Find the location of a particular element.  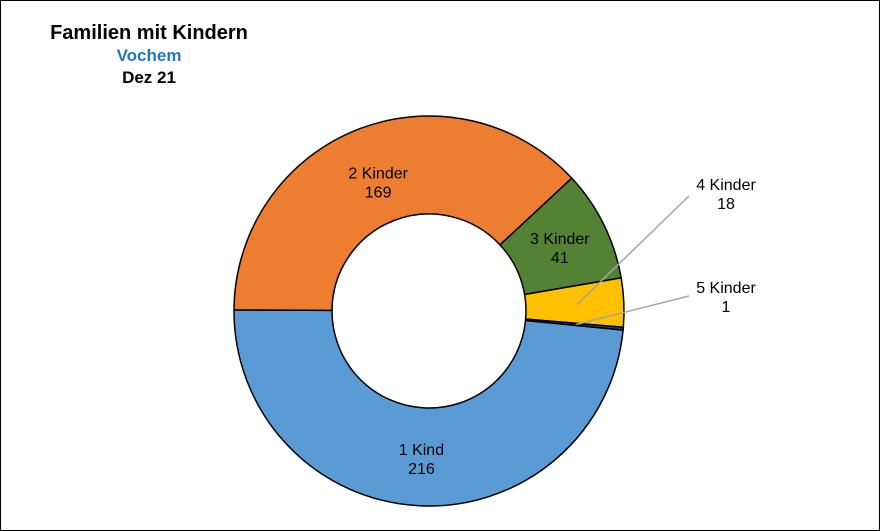

data-label-name: 4 Kinder is located at coordinates (726, 185).